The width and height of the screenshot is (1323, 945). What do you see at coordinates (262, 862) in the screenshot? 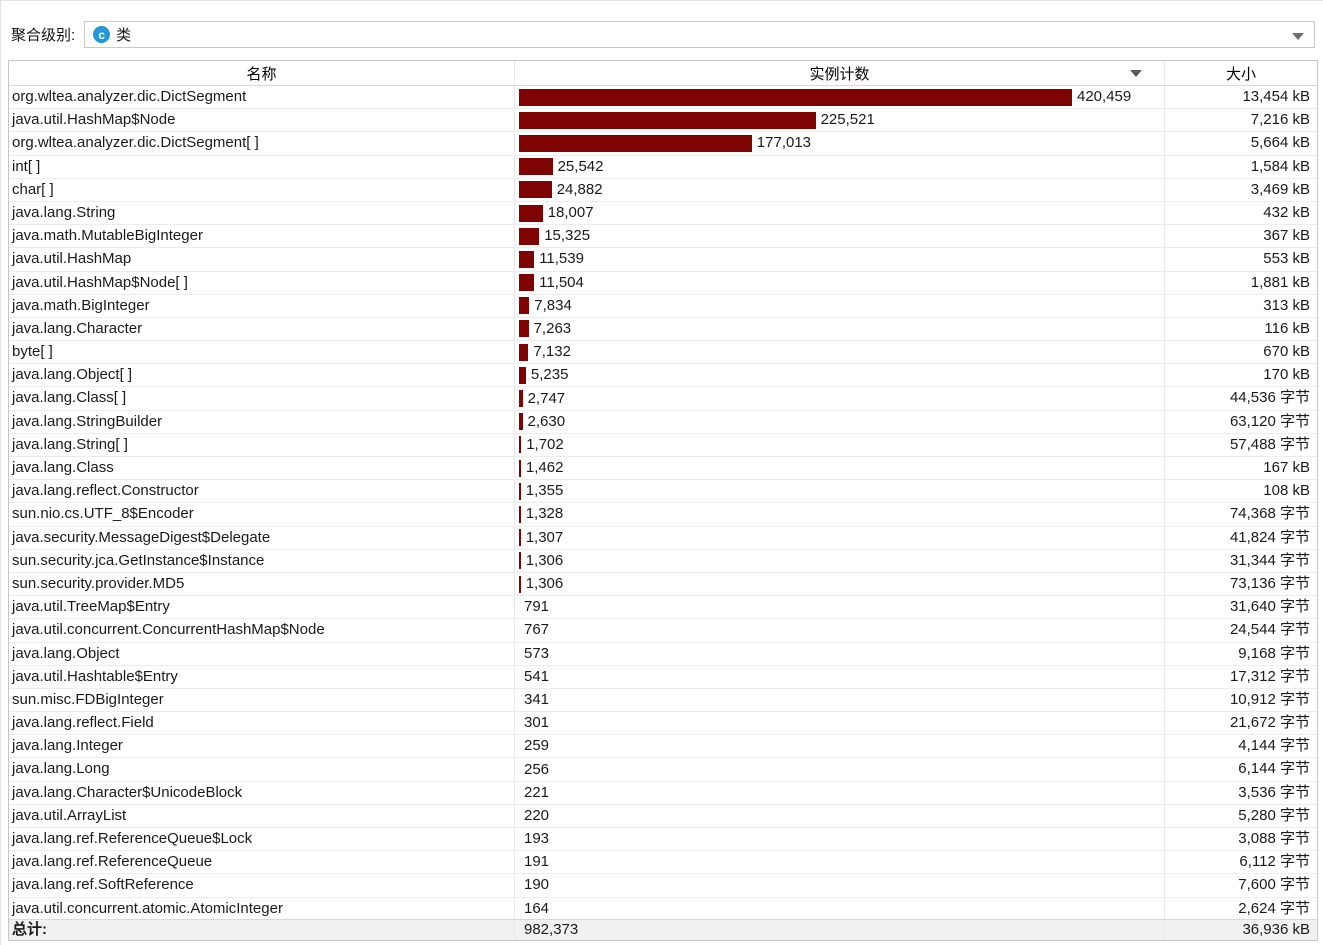
I see `class-name-cell: java.lang.ref.ReferenceQueue` at bounding box center [262, 862].